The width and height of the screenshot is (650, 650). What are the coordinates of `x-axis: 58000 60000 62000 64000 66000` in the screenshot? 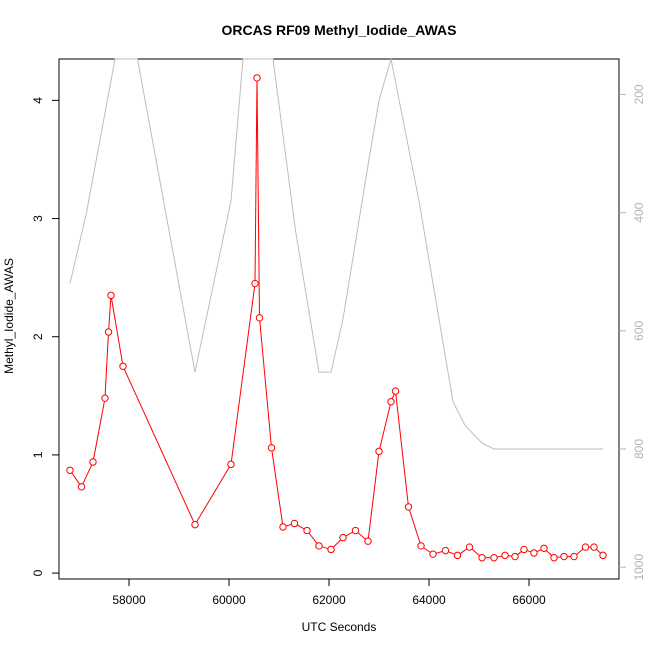 It's located at (329, 593).